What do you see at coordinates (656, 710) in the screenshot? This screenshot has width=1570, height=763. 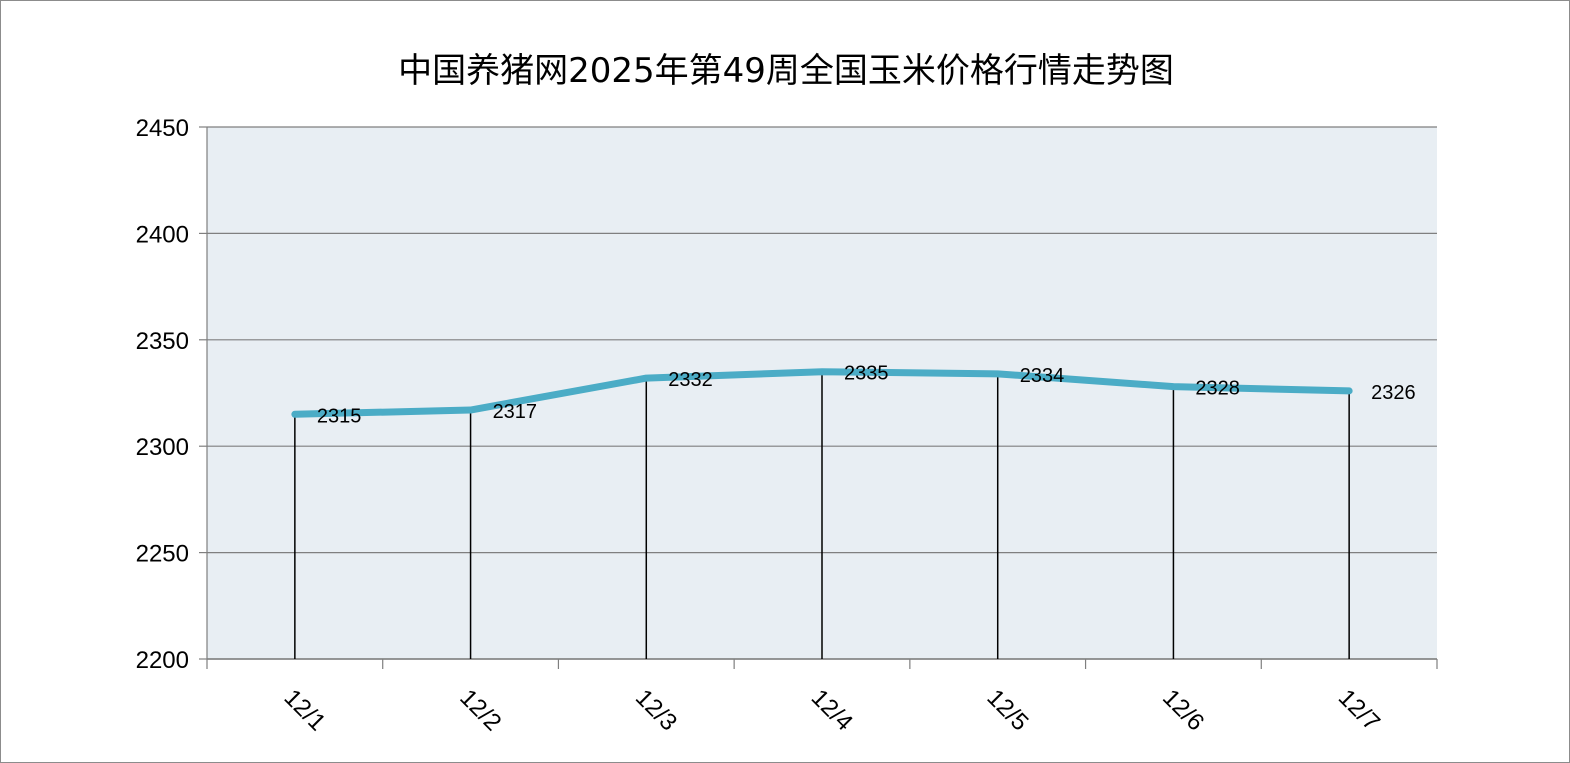 I see `x-tick-label: 12/3` at bounding box center [656, 710].